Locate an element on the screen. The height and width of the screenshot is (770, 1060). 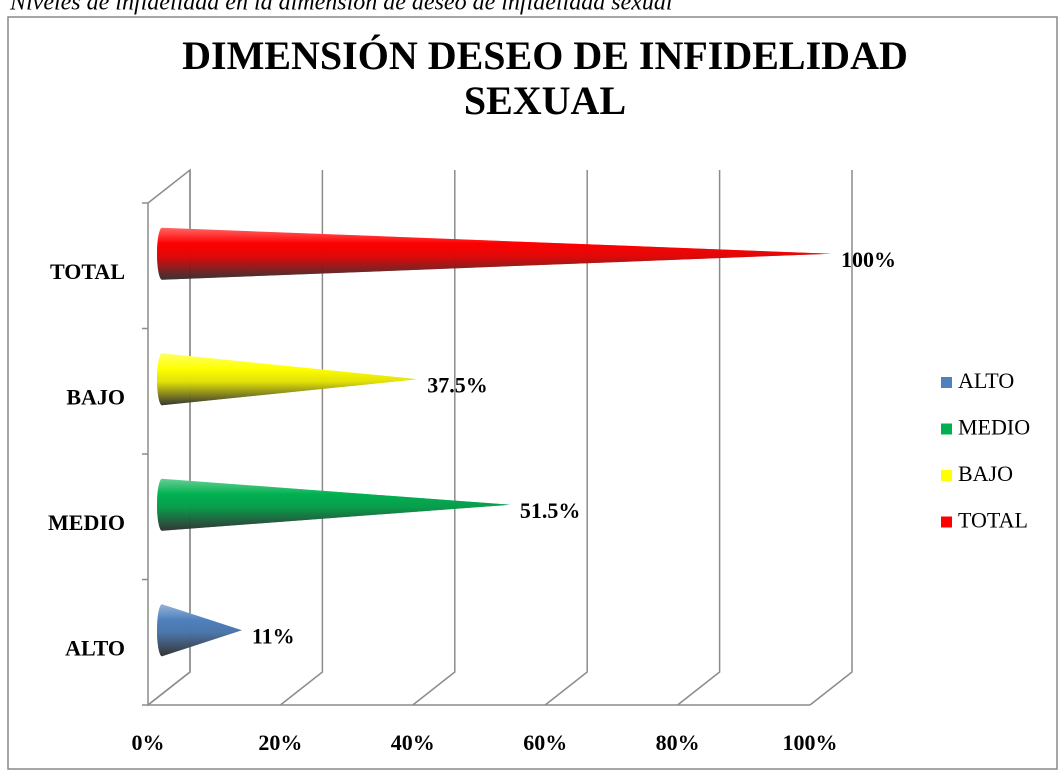
x-tick-label: 20% is located at coordinates (280, 742).